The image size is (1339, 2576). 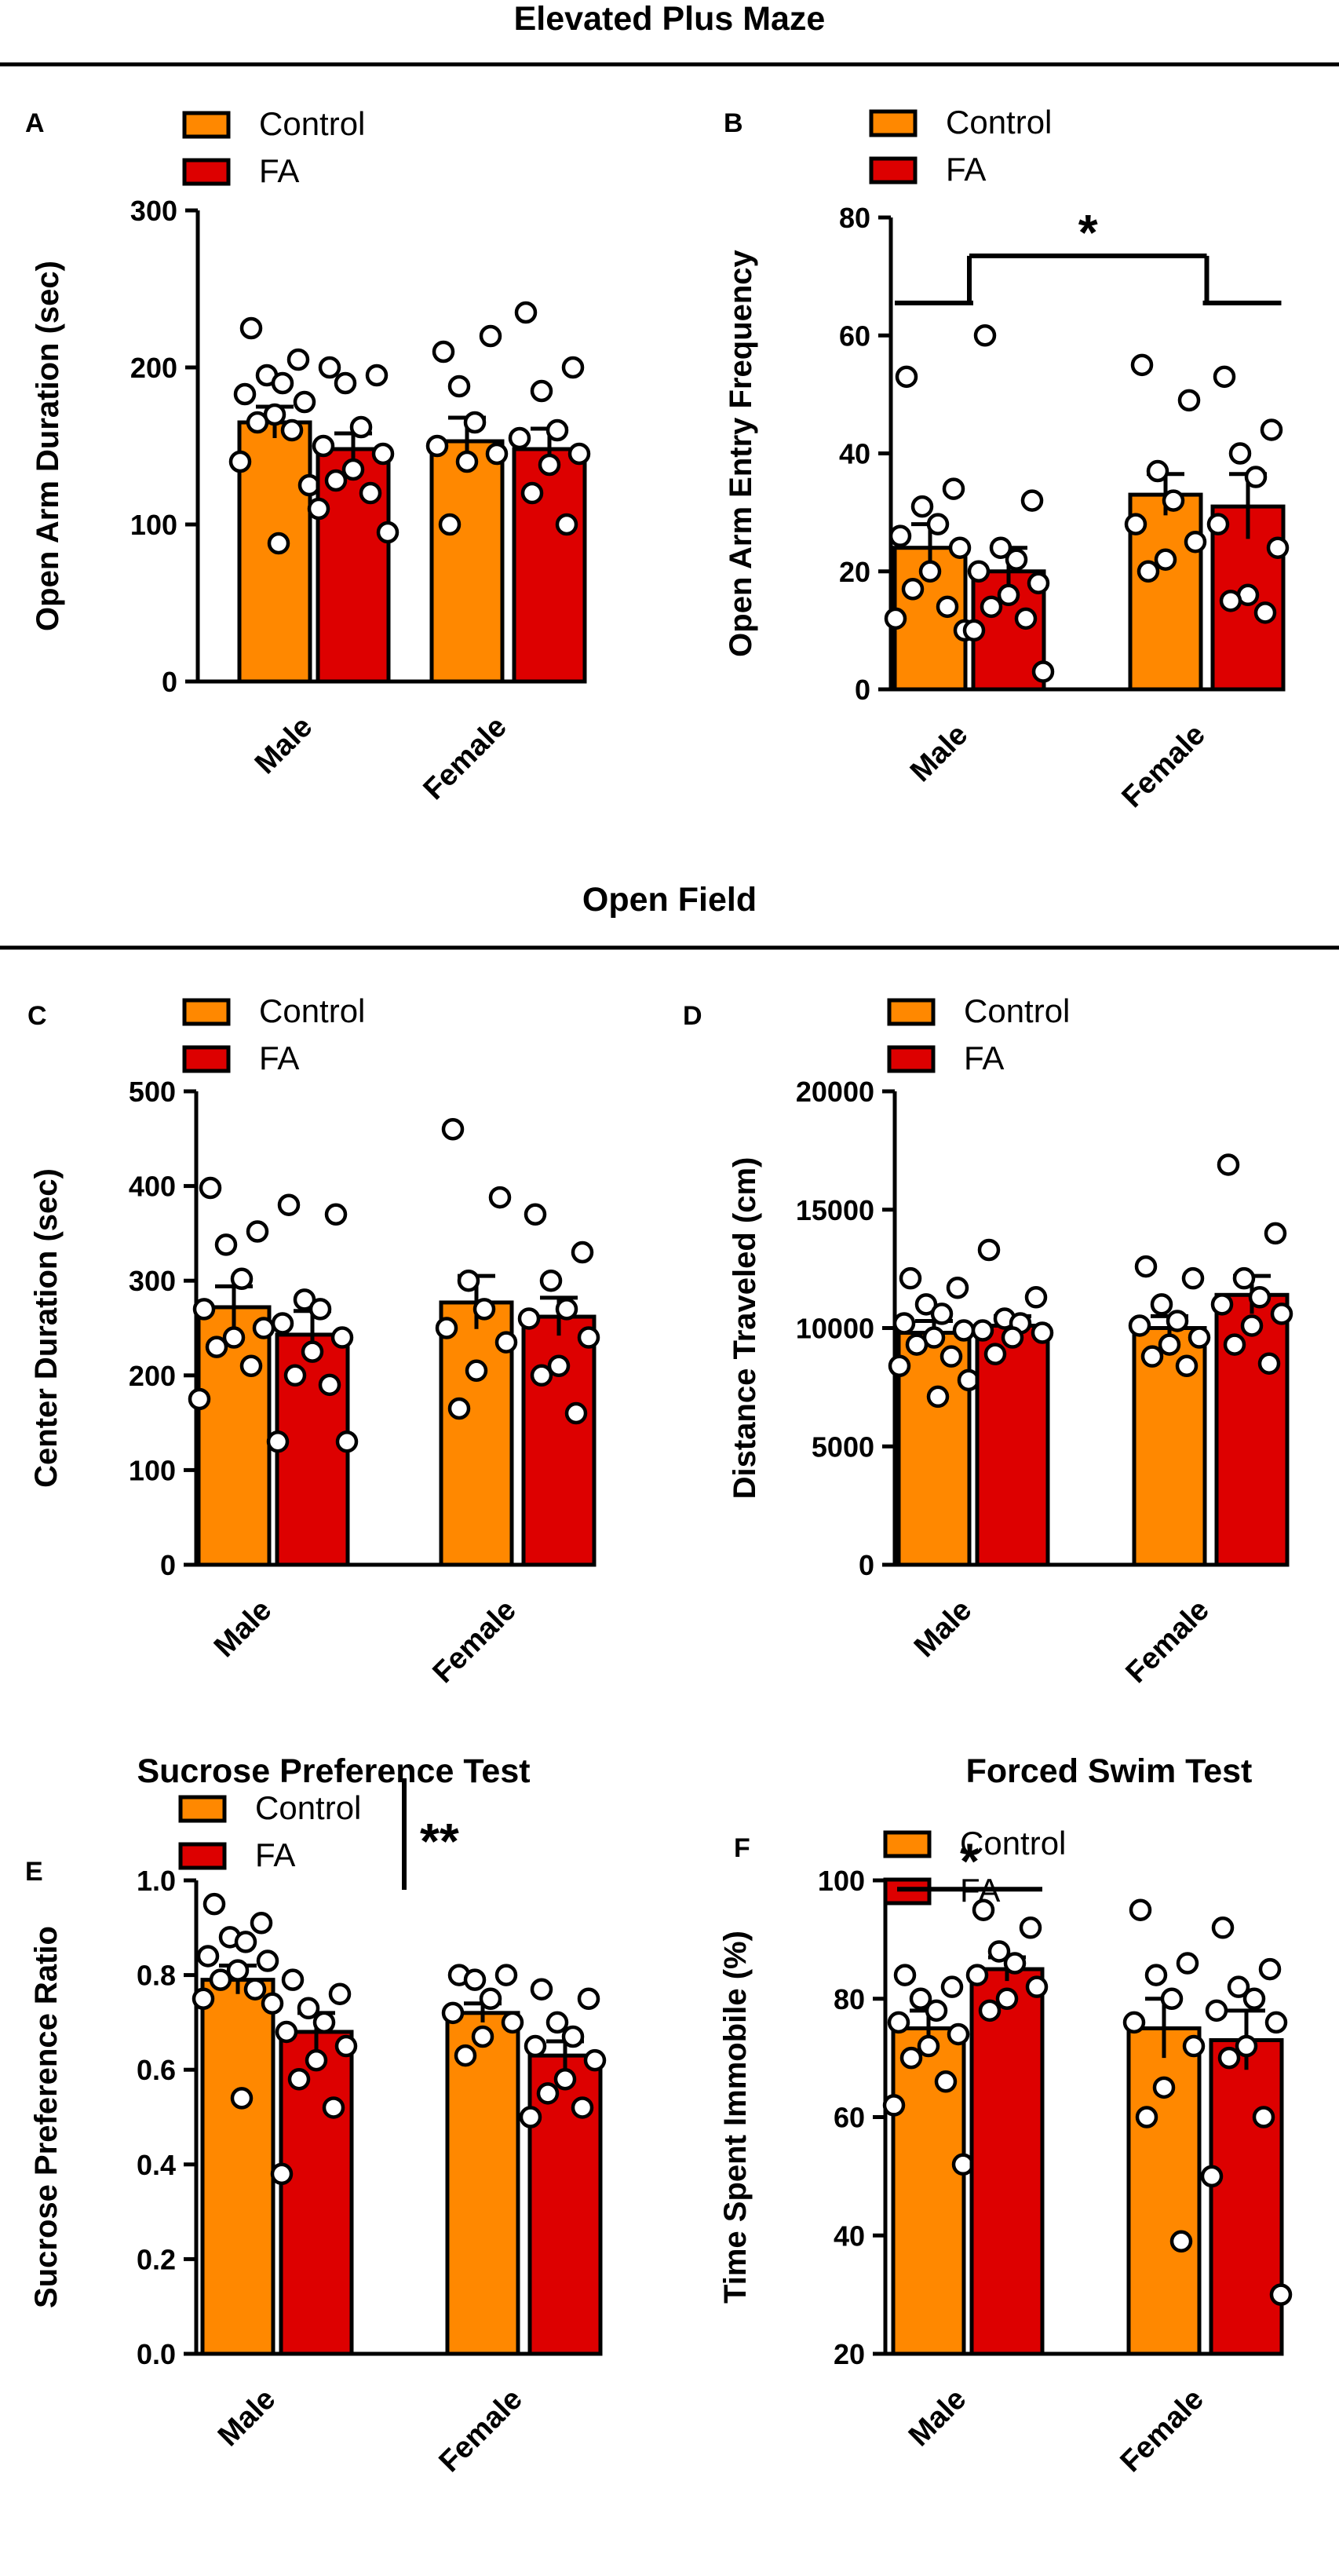 I want to click on x-category-label-C: Male, so click(x=243, y=1629).